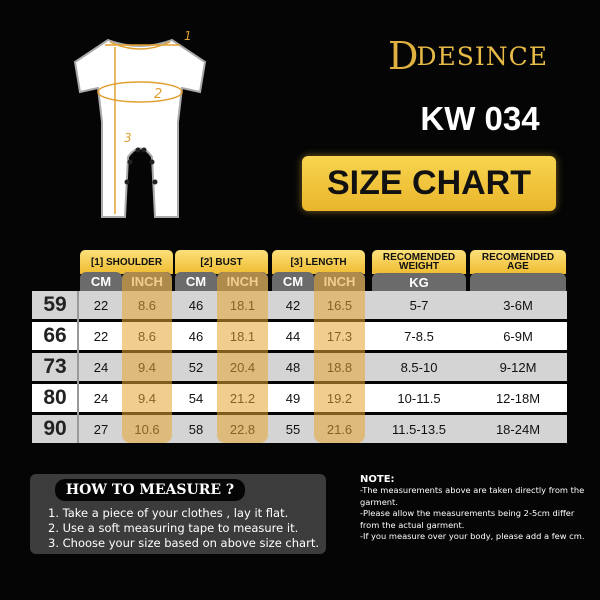 The height and width of the screenshot is (600, 600). I want to click on subheader: KG, so click(419, 282).